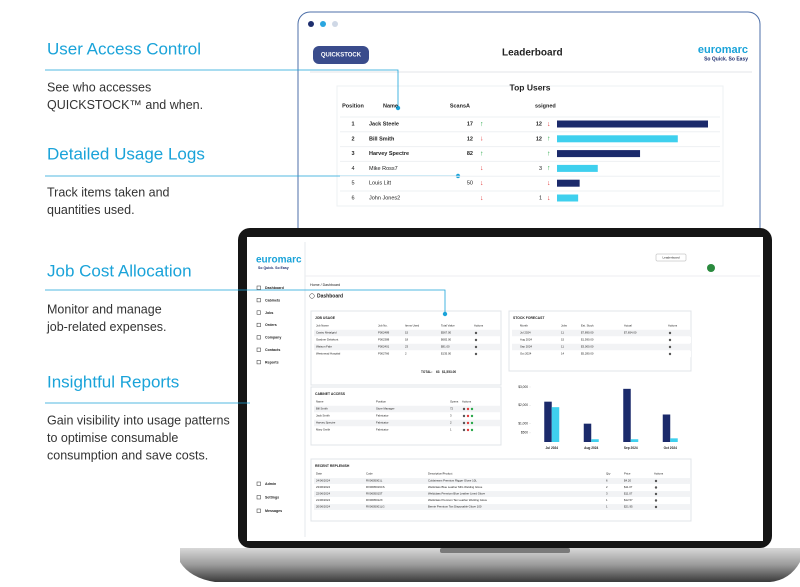 The image size is (800, 587). What do you see at coordinates (659, 474) in the screenshot?
I see `column-header: Actions` at bounding box center [659, 474].